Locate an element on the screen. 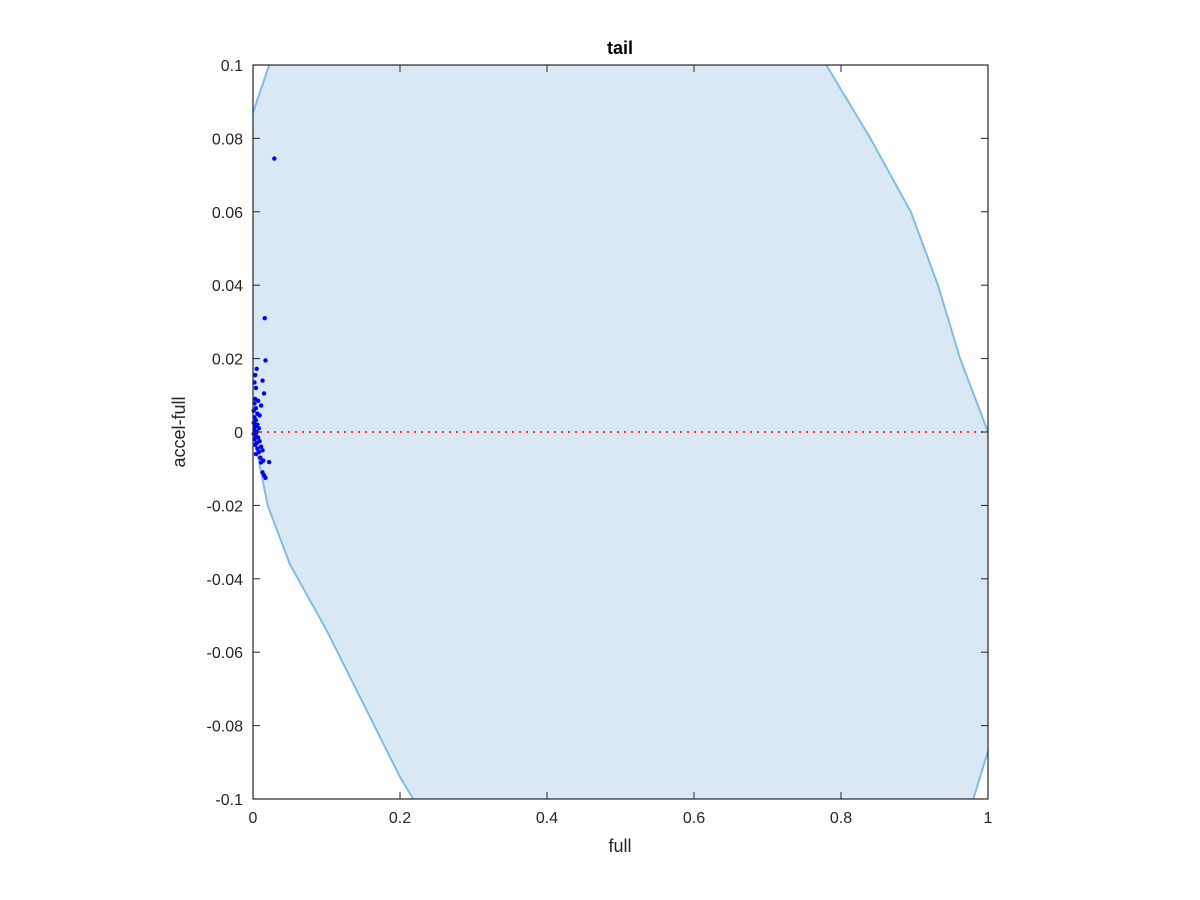  scatter-points is located at coordinates (264, 318).